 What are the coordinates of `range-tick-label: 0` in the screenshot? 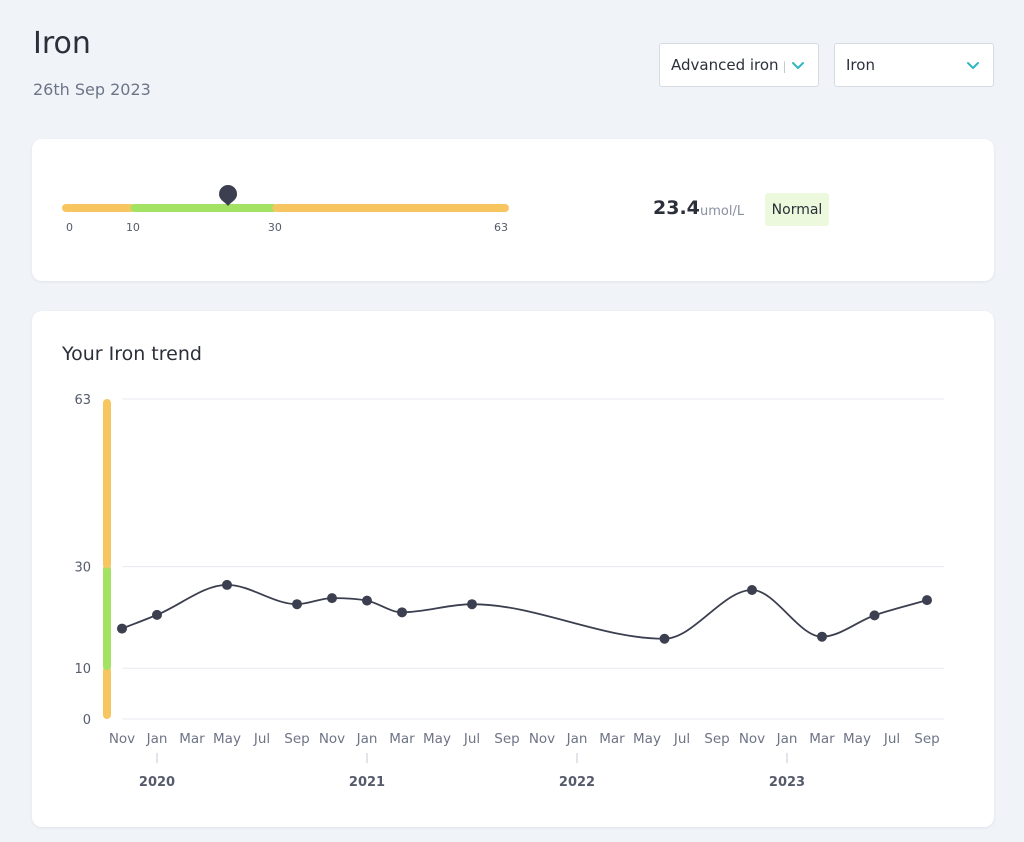 It's located at (69, 227).